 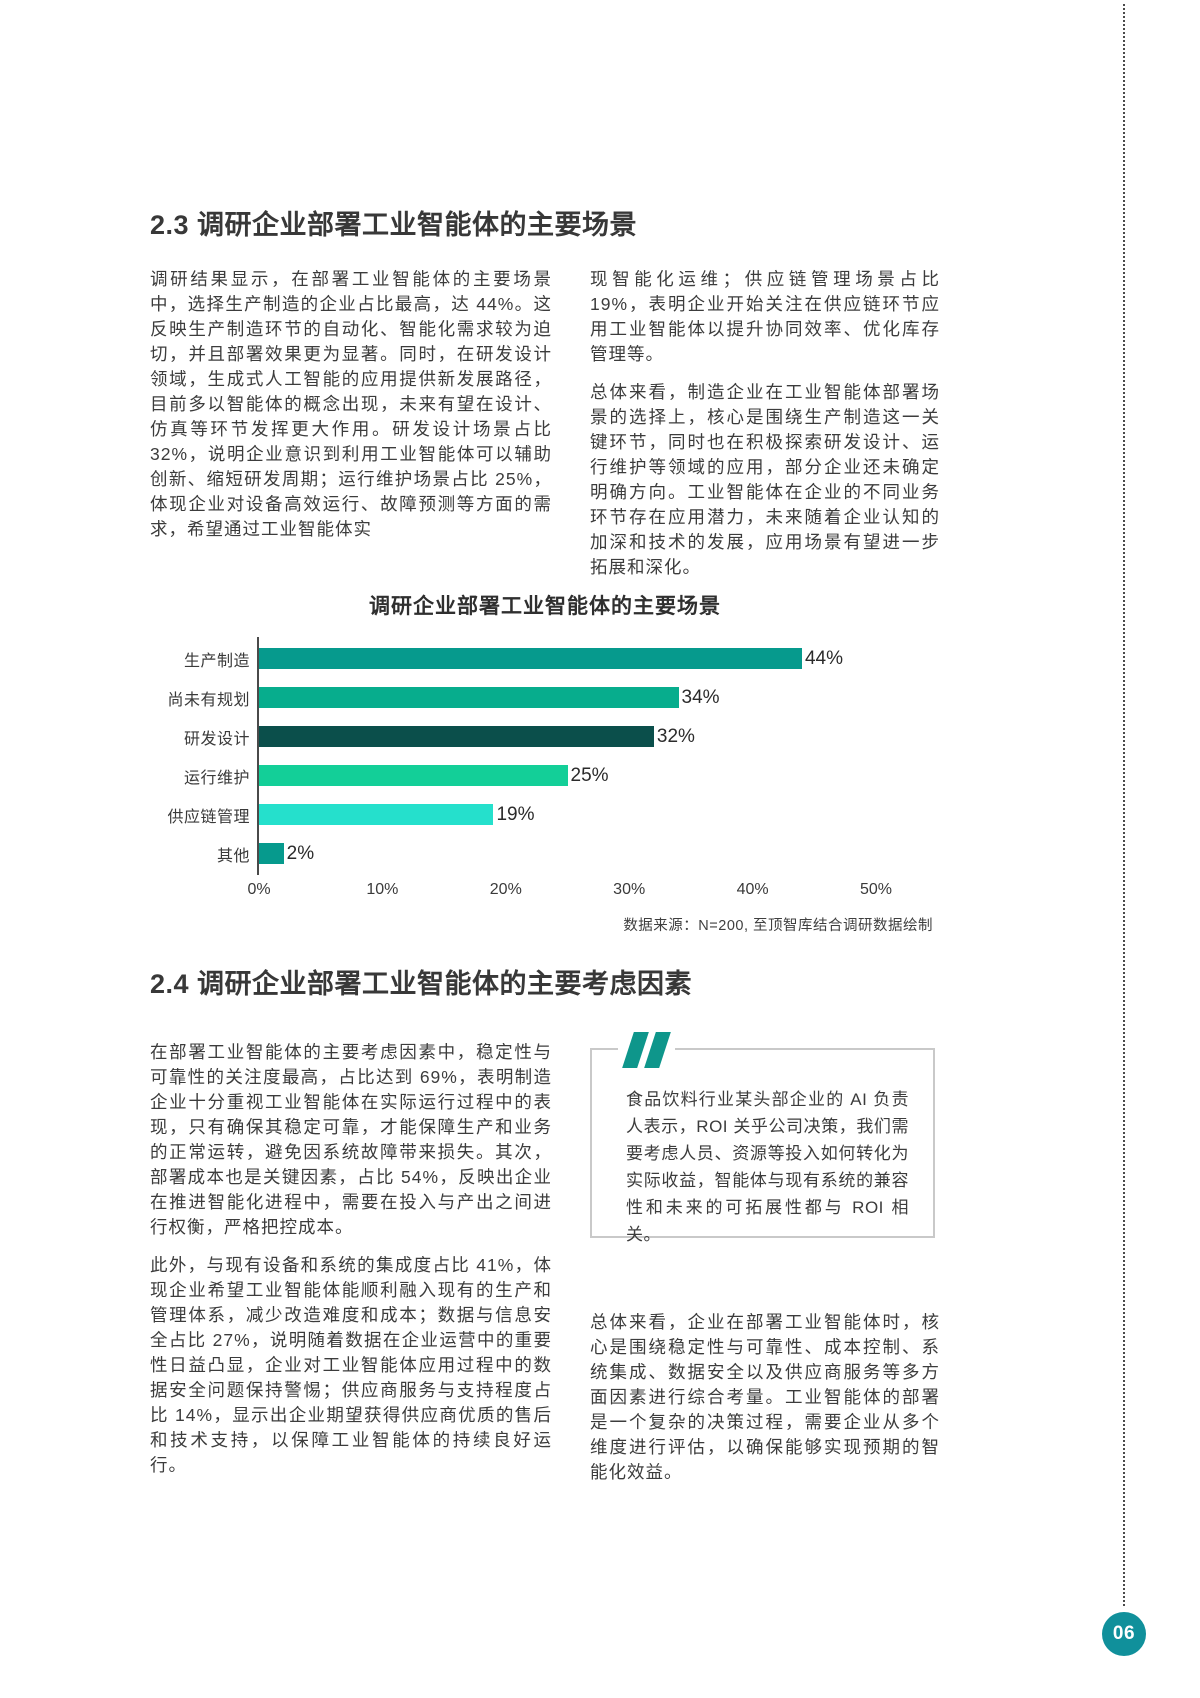 I want to click on bar-value-label: 32%, so click(x=675, y=736).